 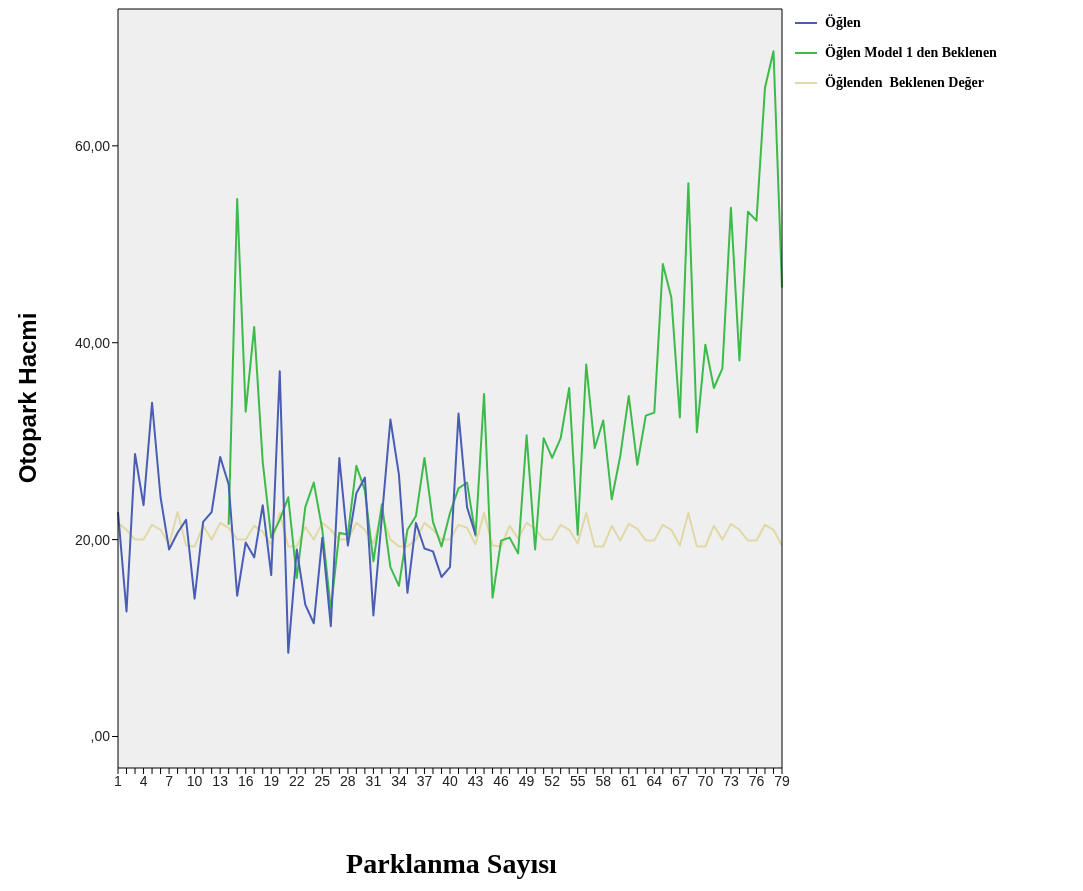 I want to click on y-tick-label: ,00, so click(x=100, y=736).